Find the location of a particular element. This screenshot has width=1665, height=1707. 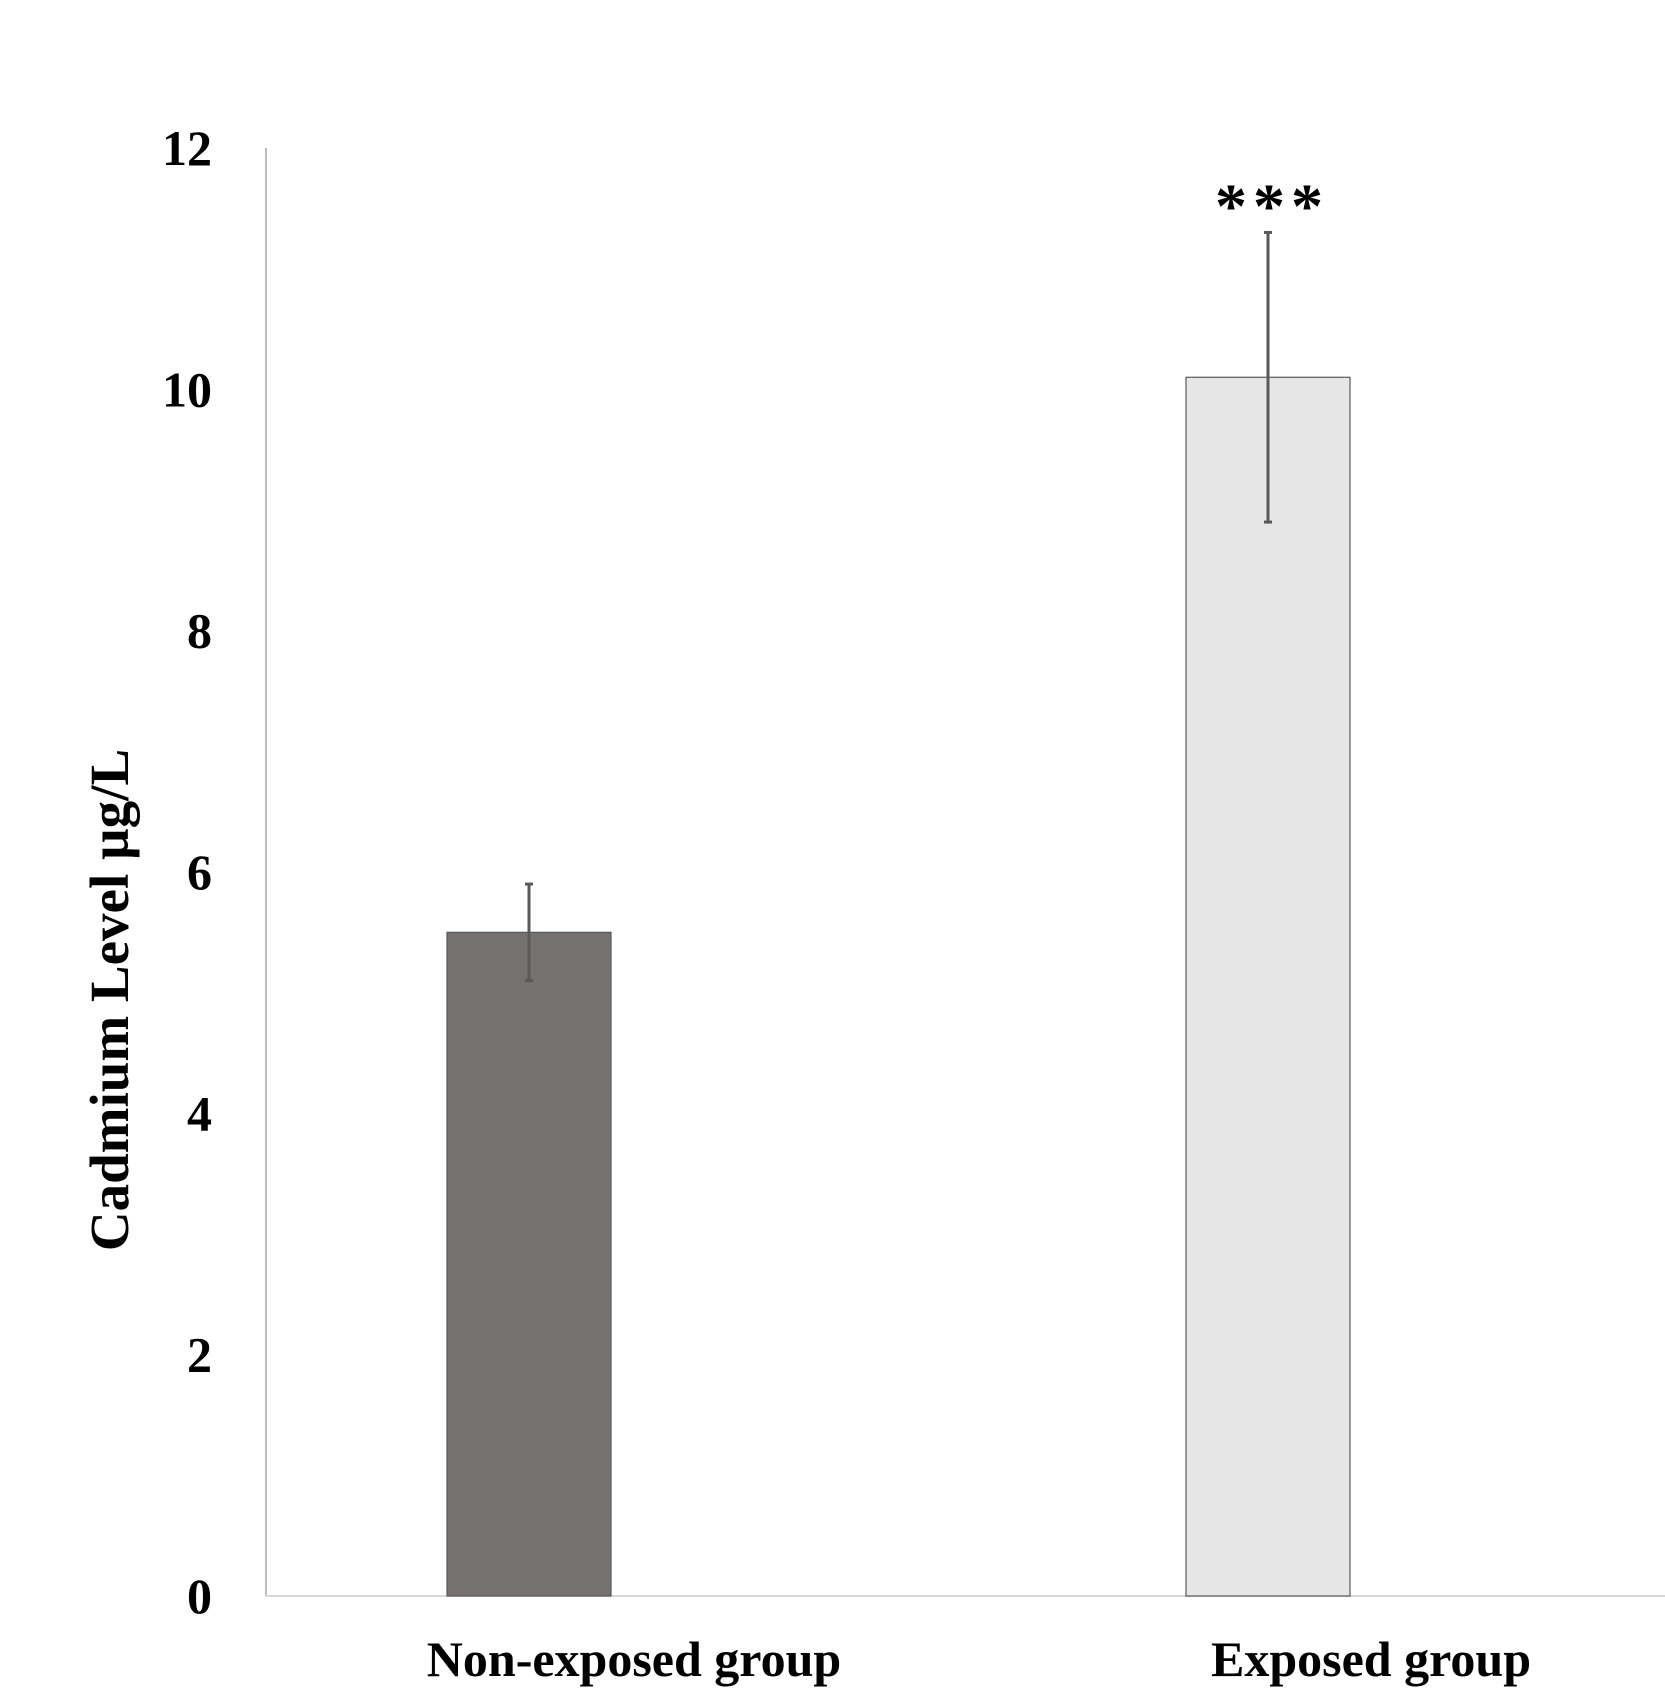

annotations: *** is located at coordinates (1272, 205).